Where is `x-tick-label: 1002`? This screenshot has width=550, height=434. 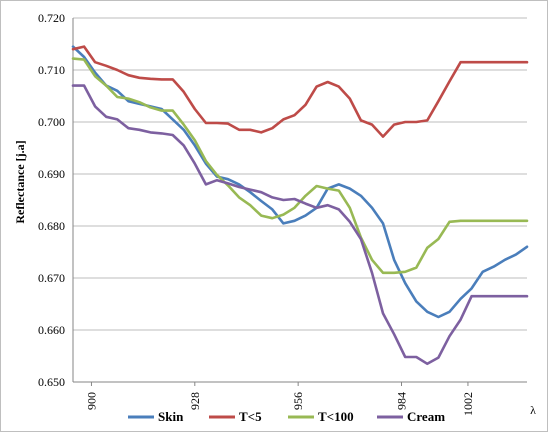
x-tick-label: 1002 is located at coordinates (468, 404).